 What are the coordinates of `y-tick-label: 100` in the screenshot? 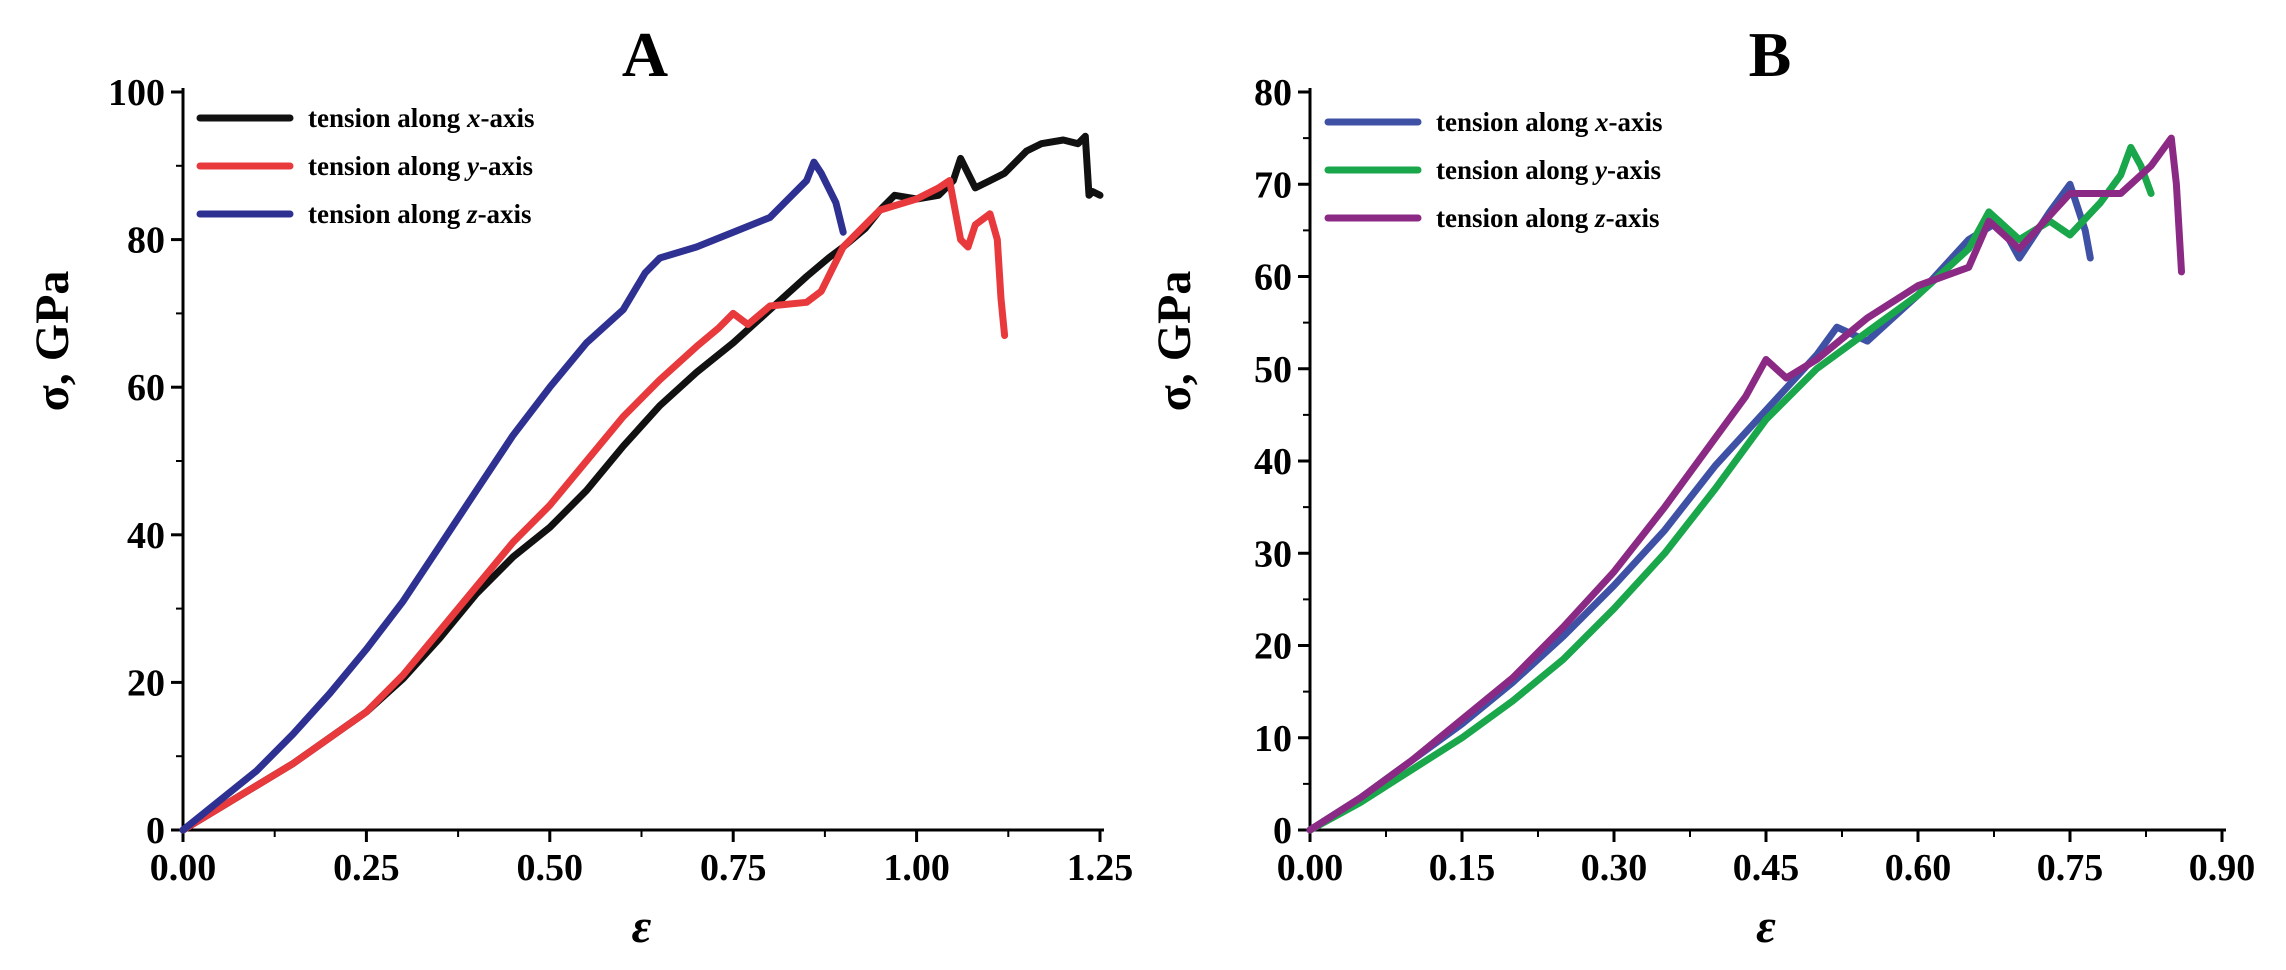 It's located at (136, 93).